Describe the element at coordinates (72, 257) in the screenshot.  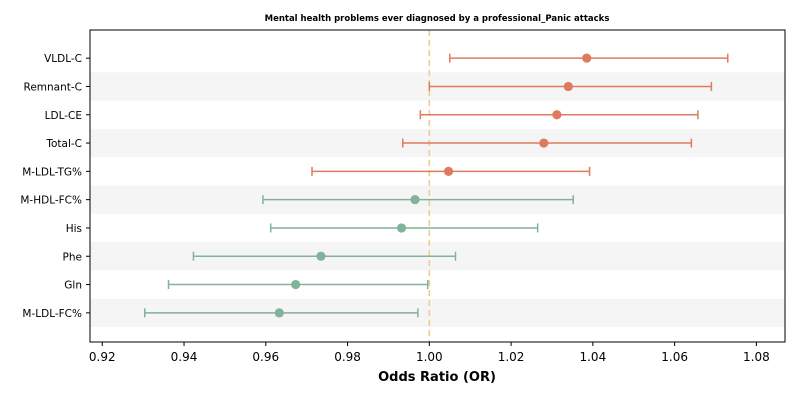
I see `category-label: Phe` at that location.